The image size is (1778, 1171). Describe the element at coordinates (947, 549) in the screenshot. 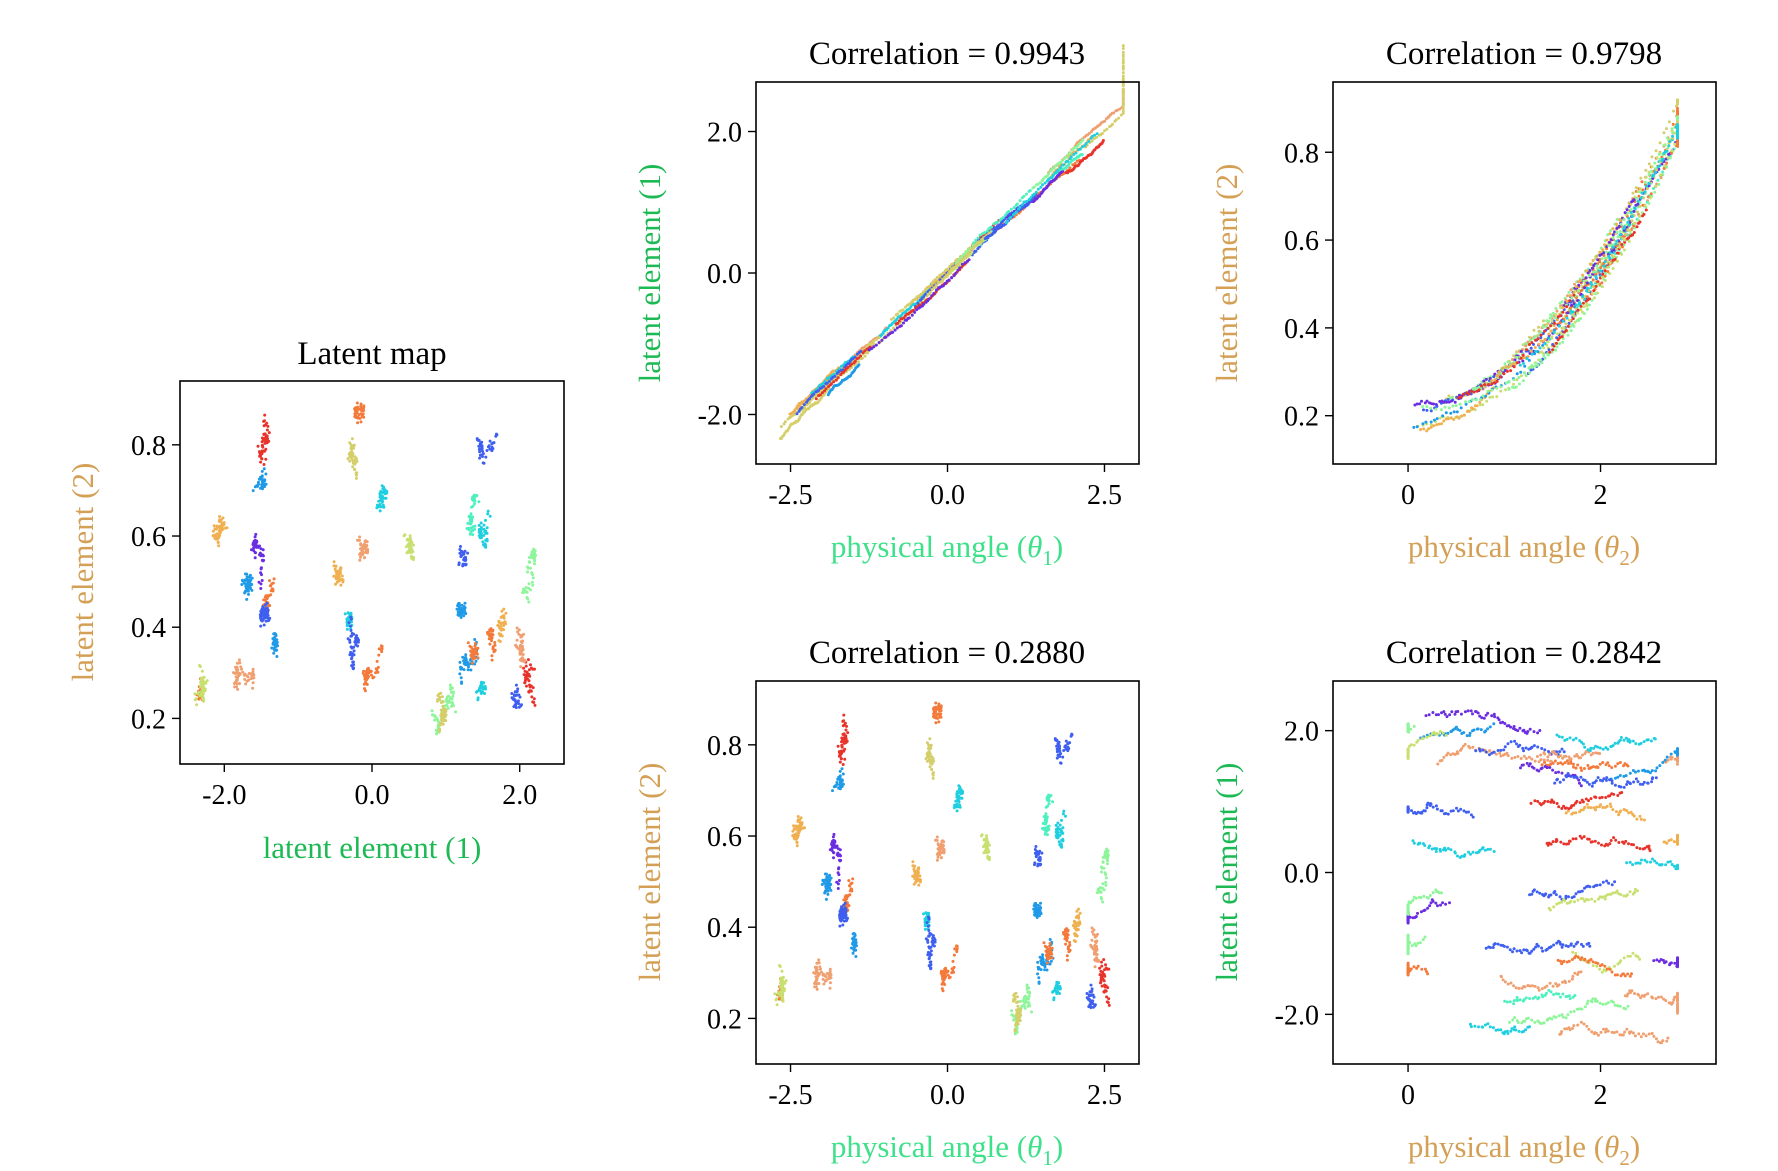

I see `x-axis-label: physical angle (θ1)` at that location.